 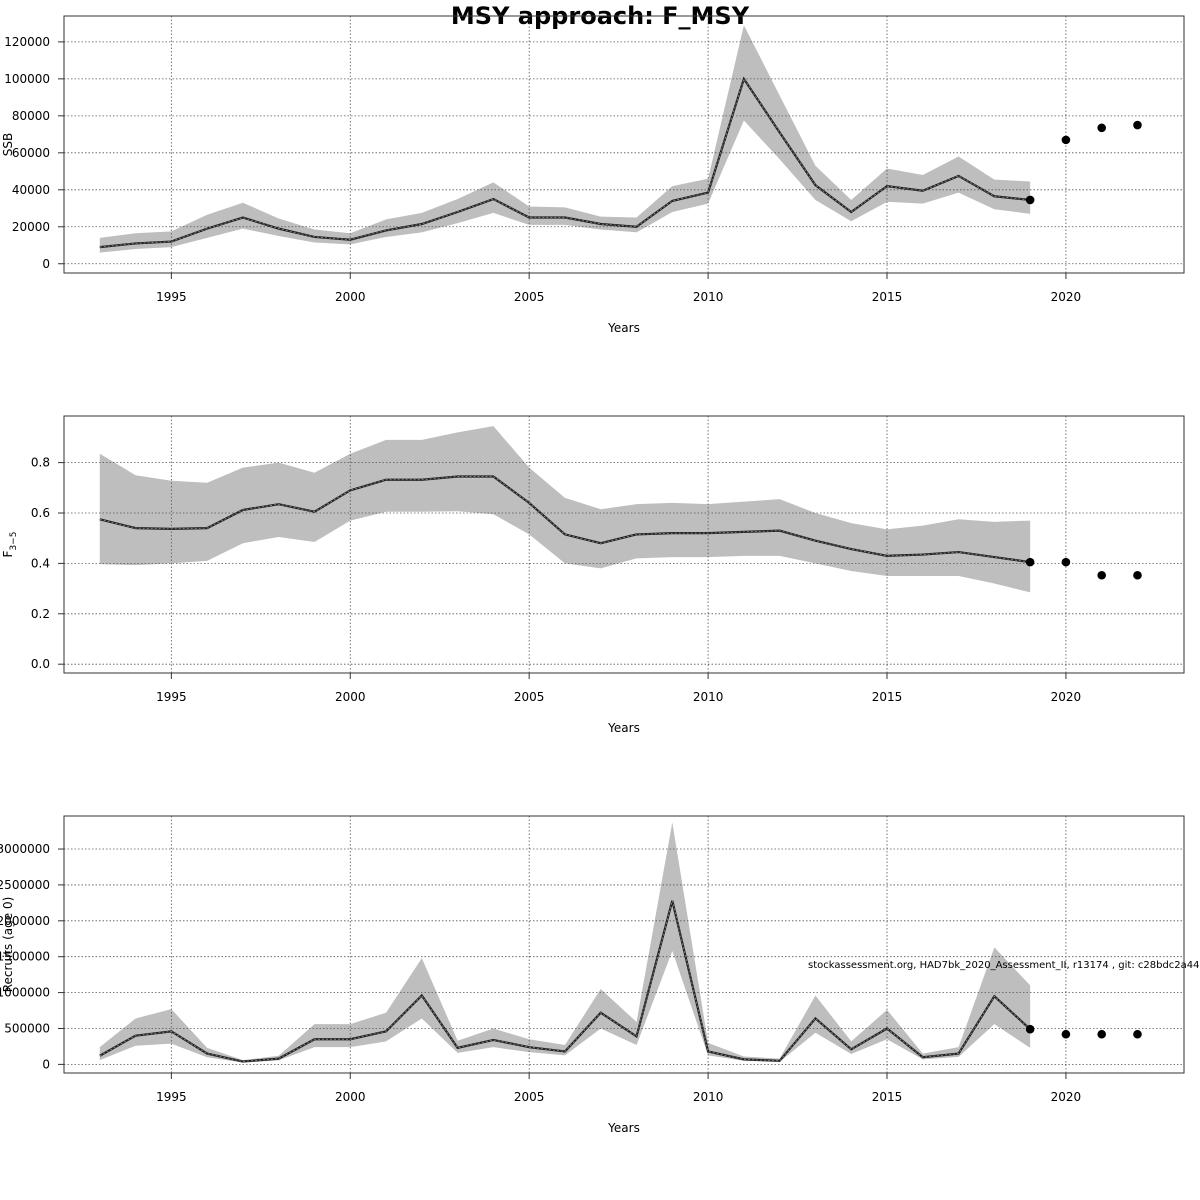 I want to click on y-axis-label: F3−5, so click(x=10, y=545).